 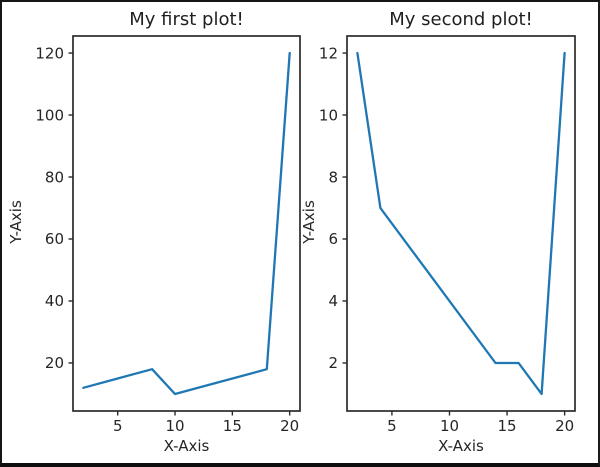 What do you see at coordinates (328, 115) in the screenshot?
I see `y-tick-label: 10` at bounding box center [328, 115].